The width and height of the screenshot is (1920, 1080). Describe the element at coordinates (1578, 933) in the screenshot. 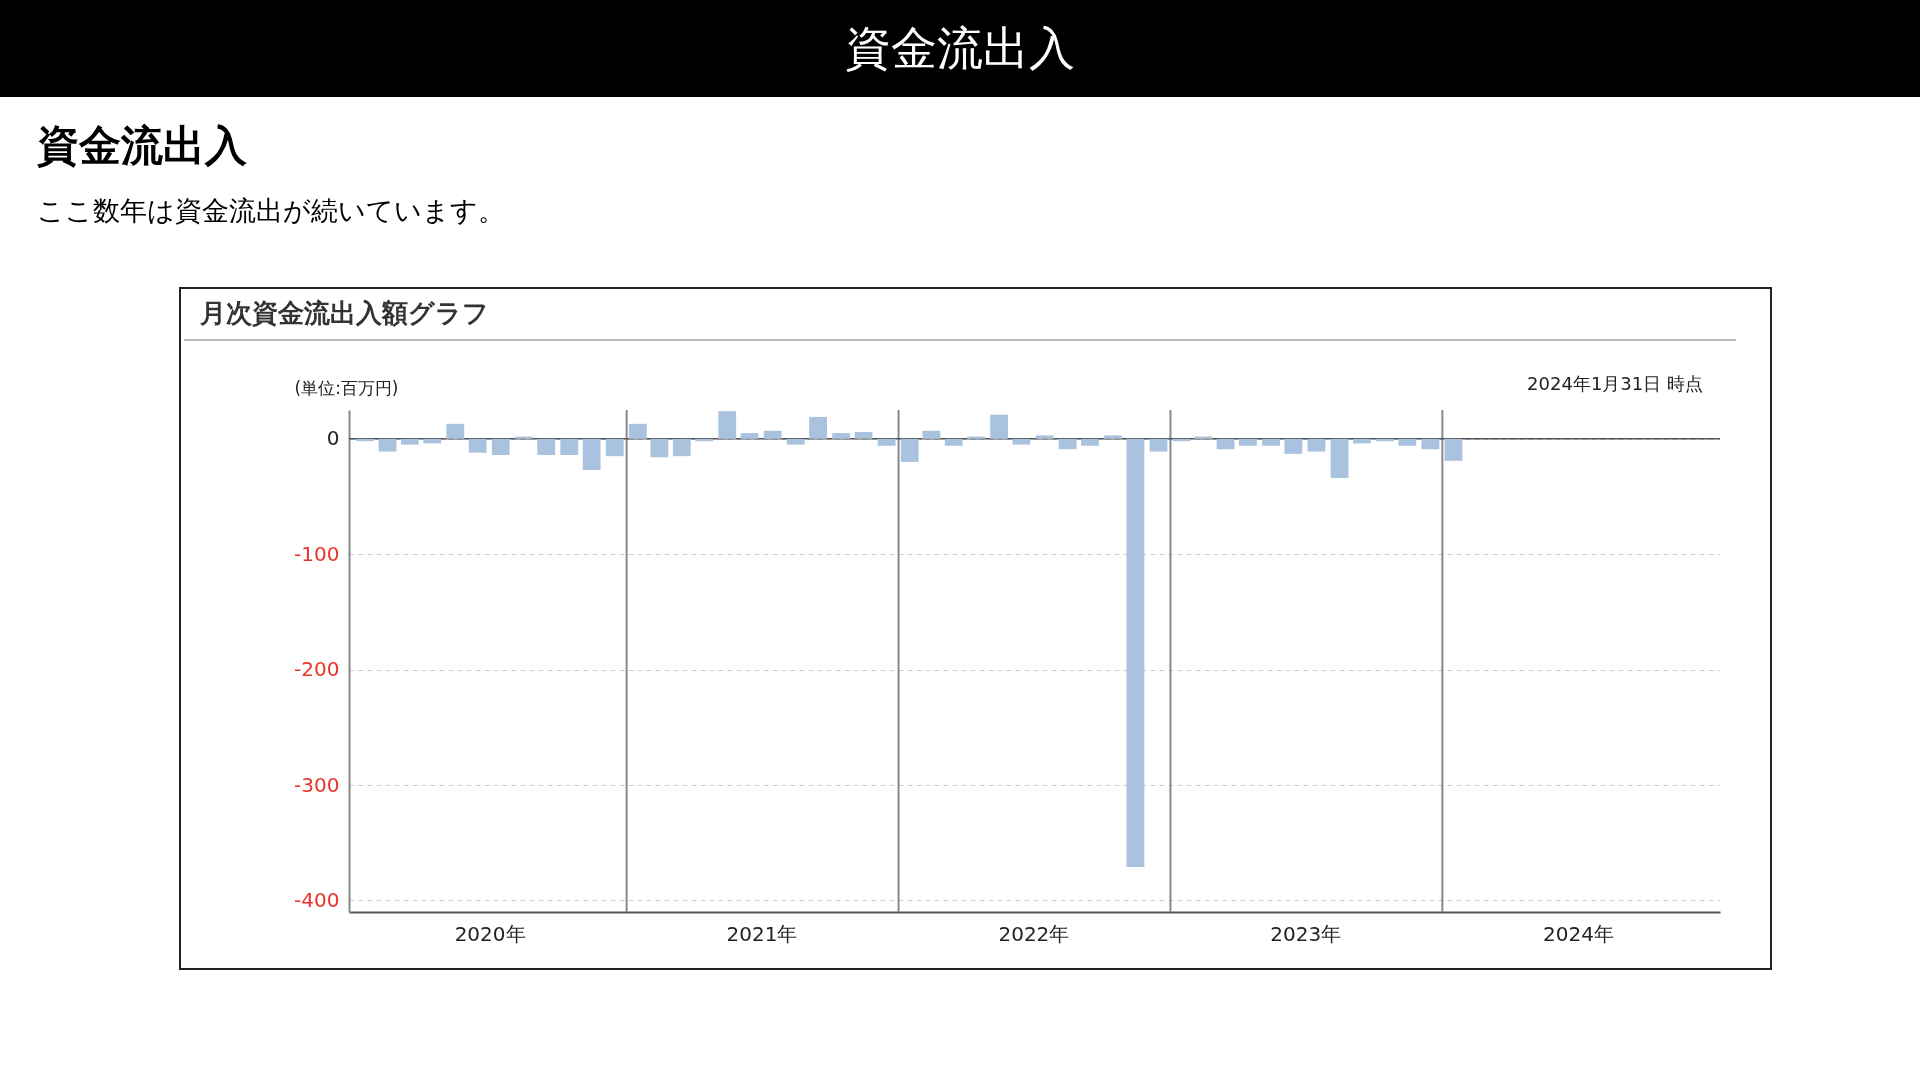

I see `x-tick-label: 2024年` at that location.